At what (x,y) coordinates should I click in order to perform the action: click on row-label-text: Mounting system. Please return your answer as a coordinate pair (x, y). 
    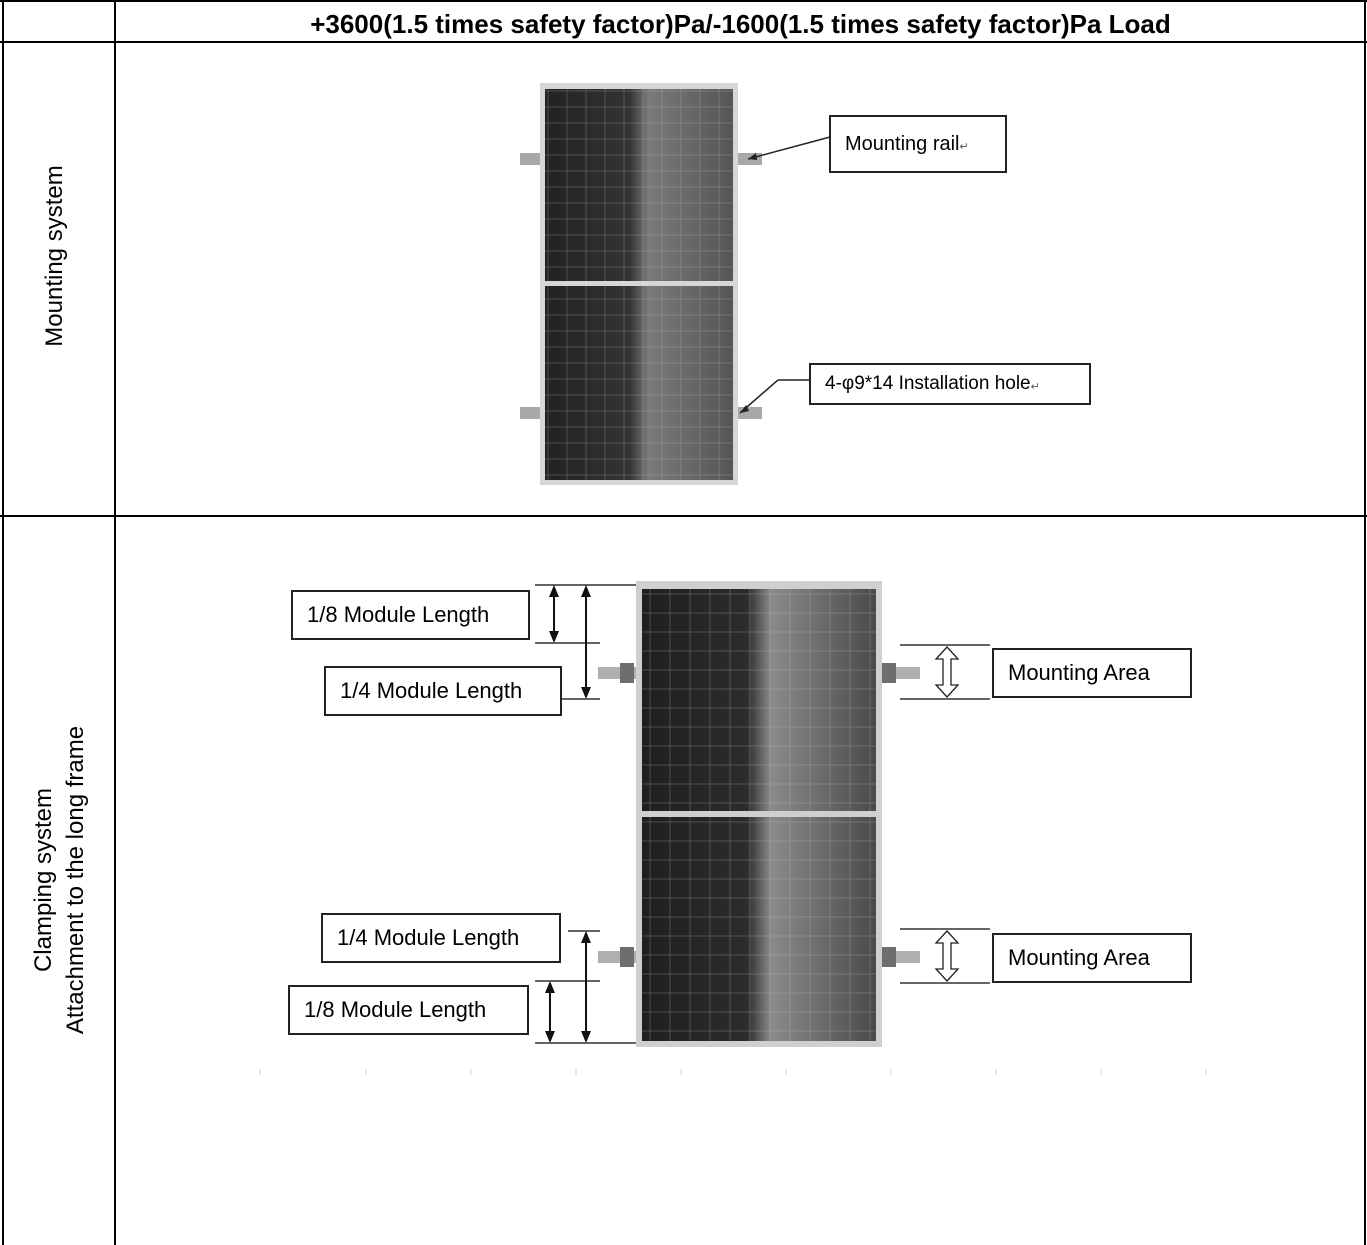
    Looking at the image, I should click on (54, 256).